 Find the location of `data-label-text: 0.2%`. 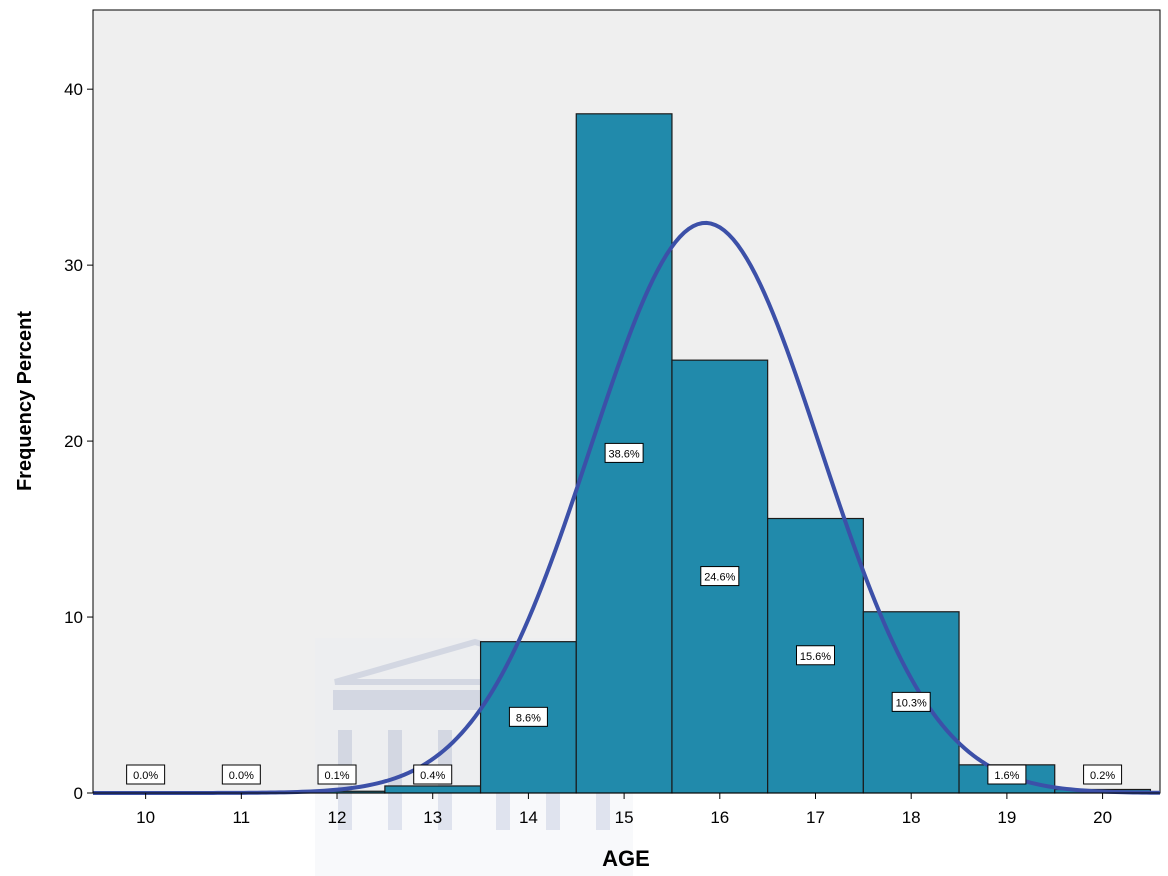

data-label-text: 0.2% is located at coordinates (1102, 776).